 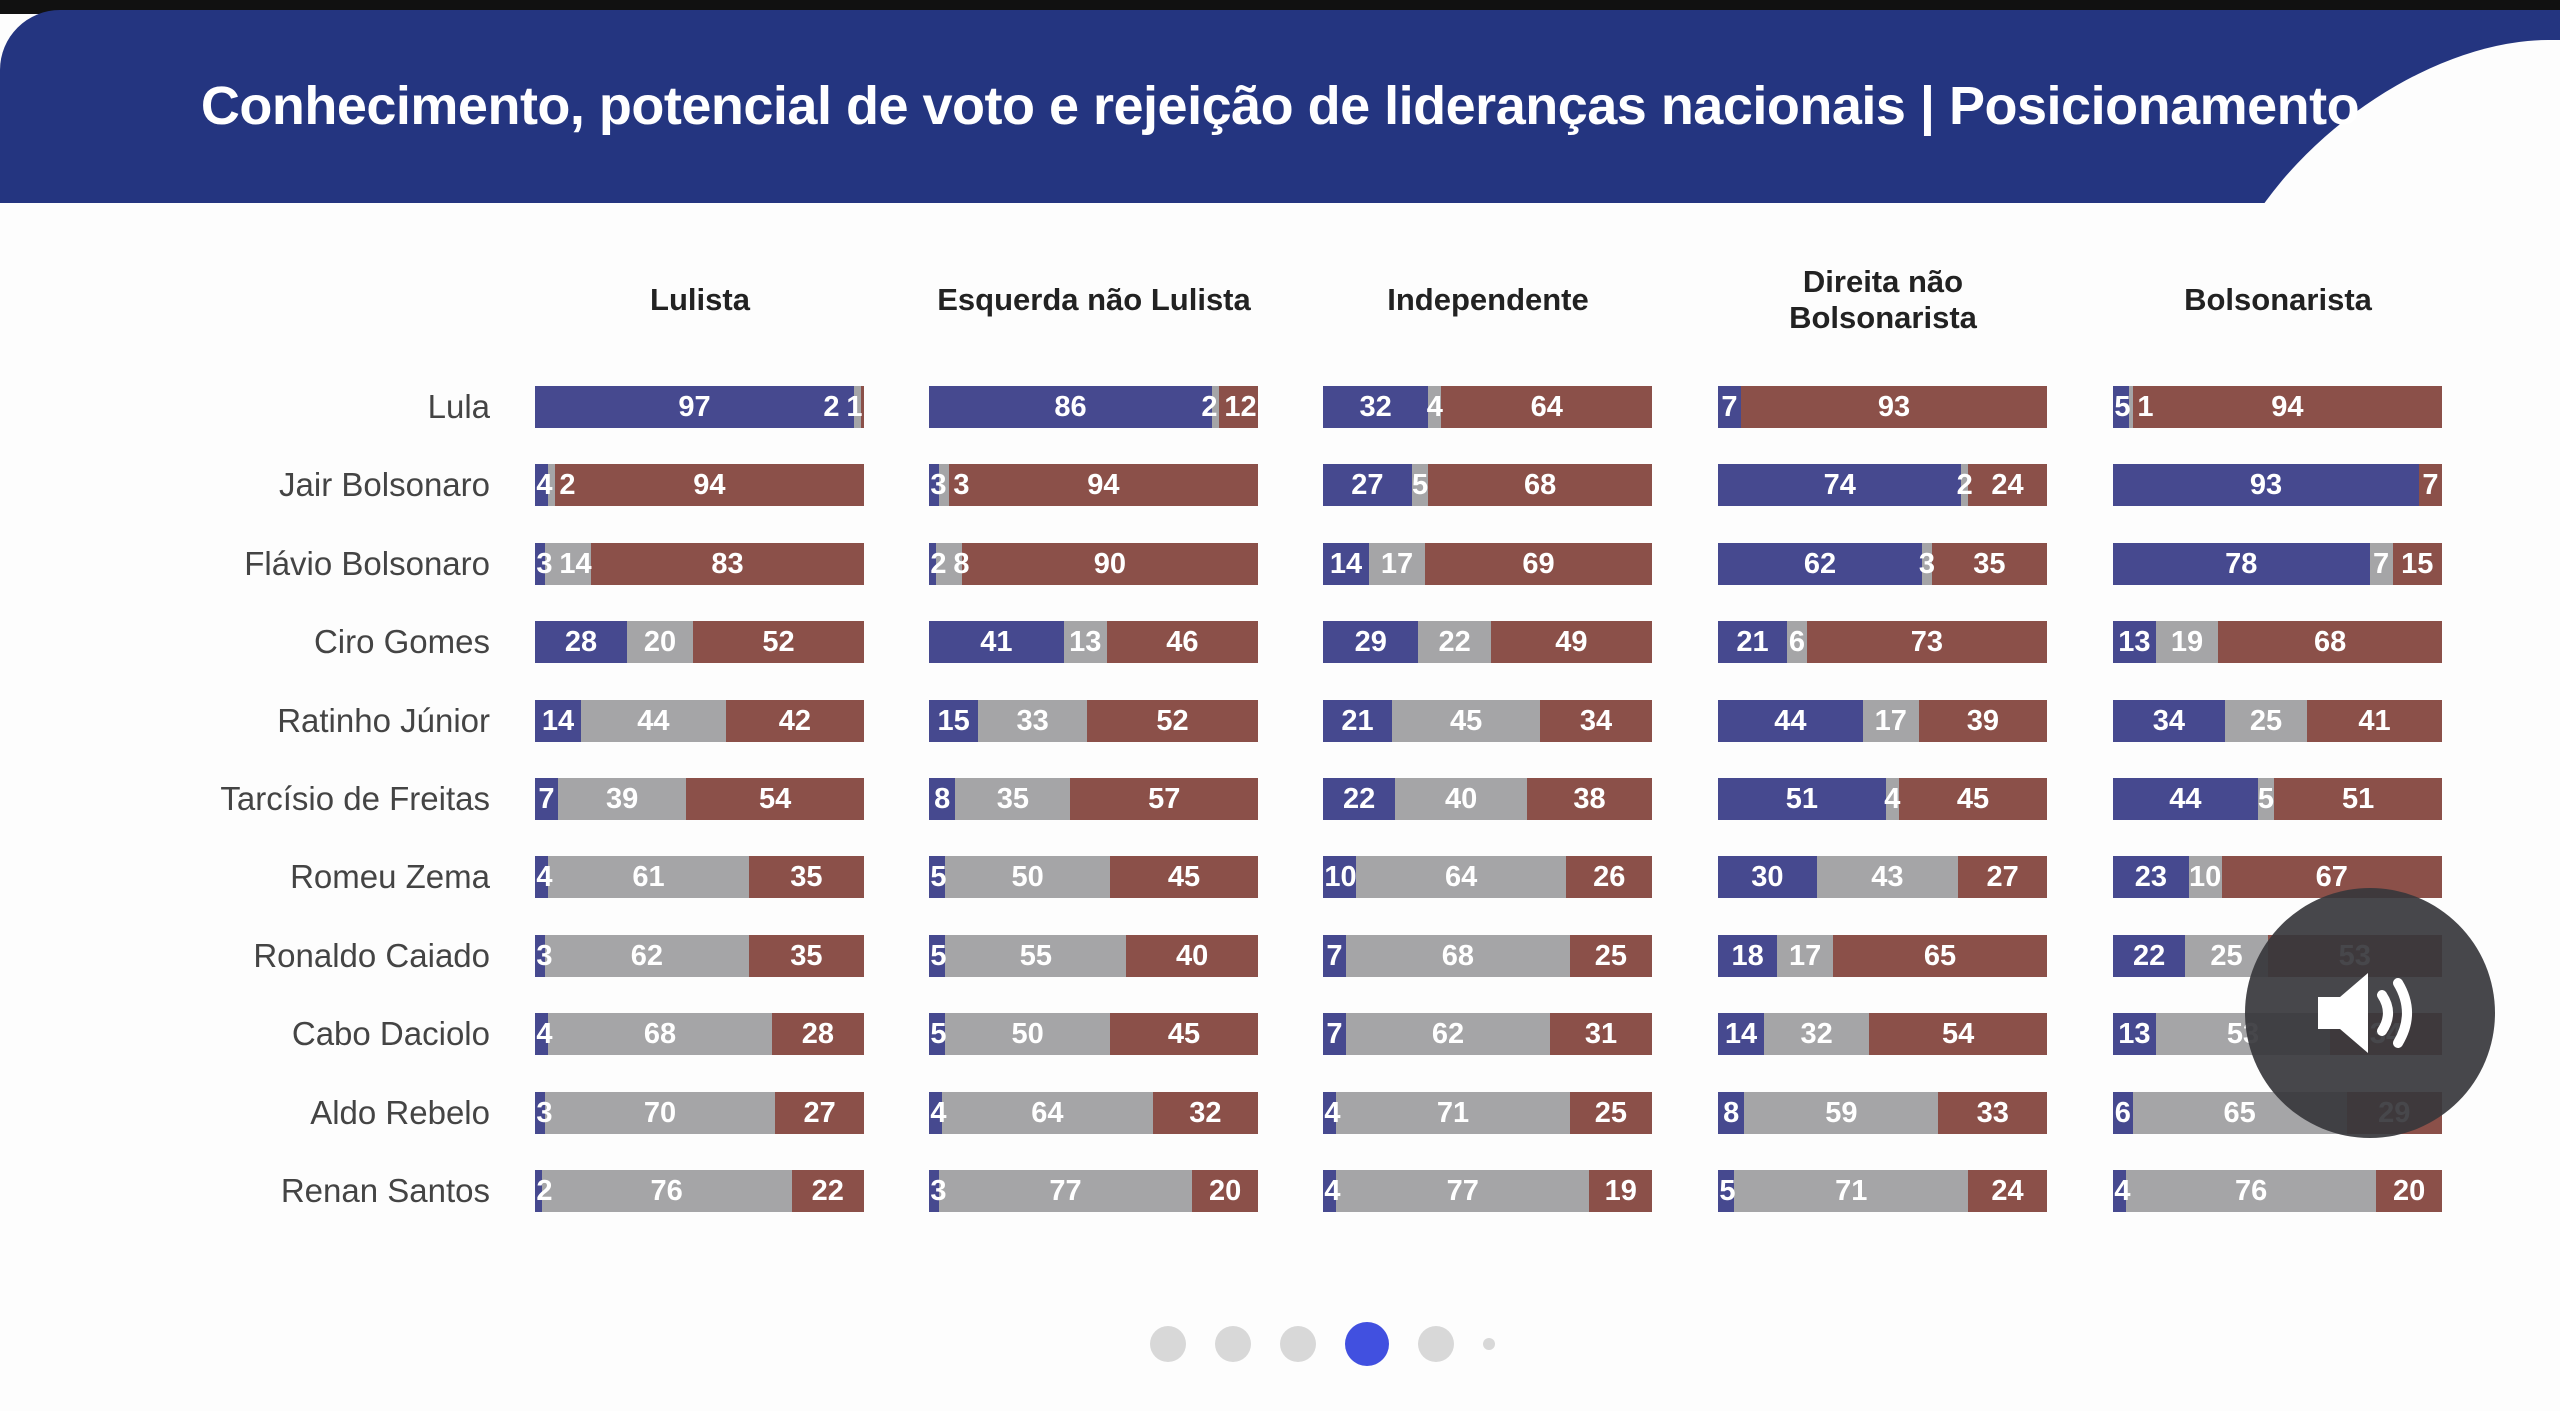 What do you see at coordinates (1225, 1191) in the screenshot?
I see `reject-label: 20` at bounding box center [1225, 1191].